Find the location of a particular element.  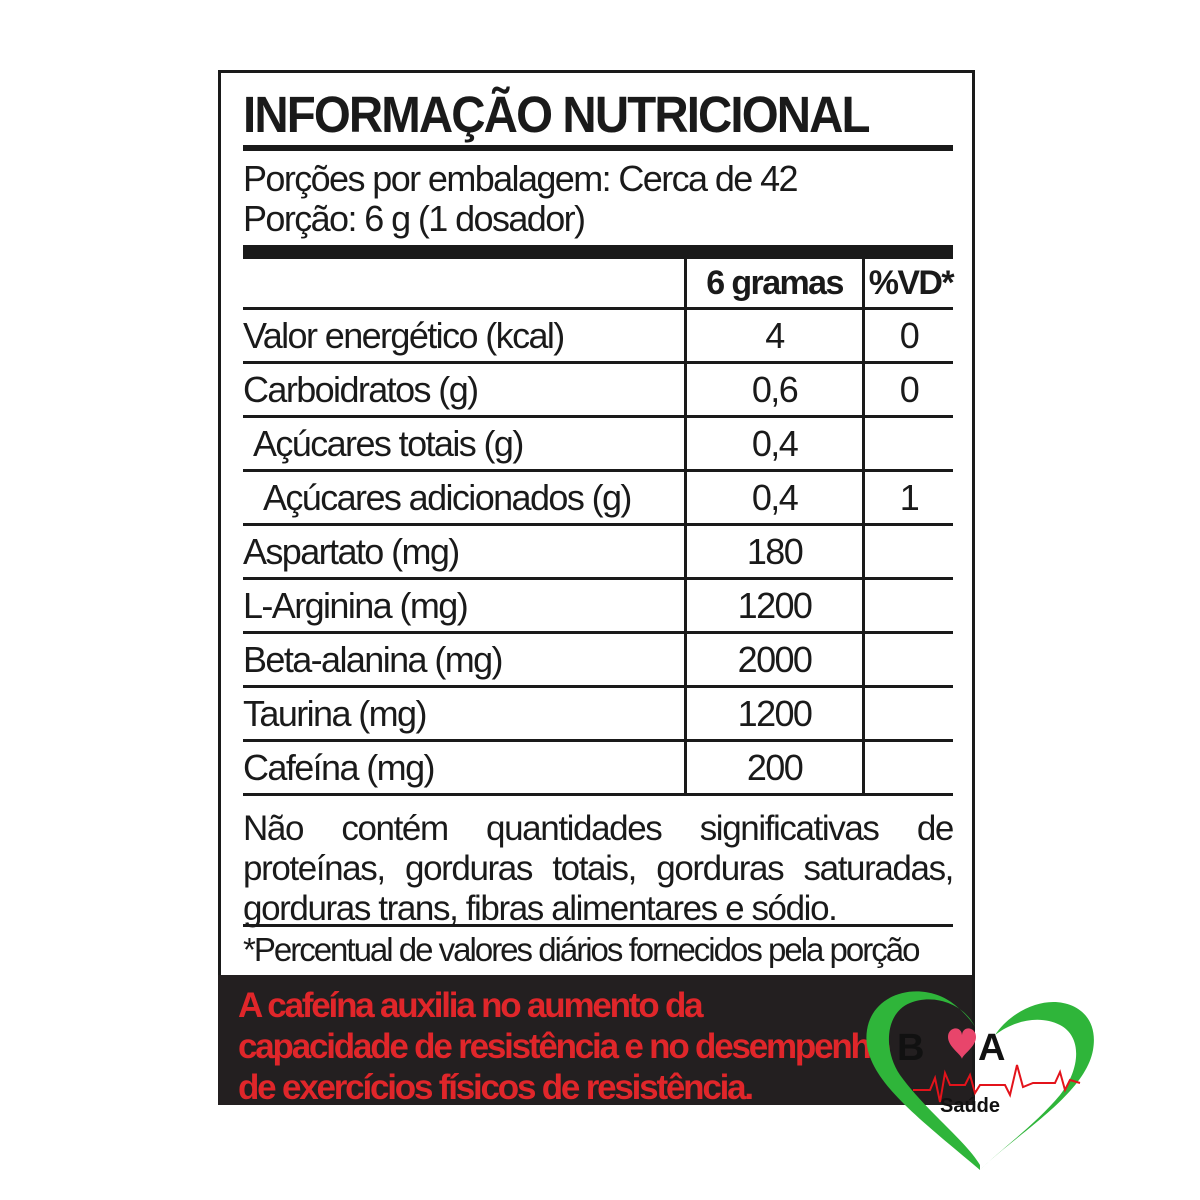

table-row: Açúcares adicionados (g) 0,4 1 is located at coordinates (598, 498).